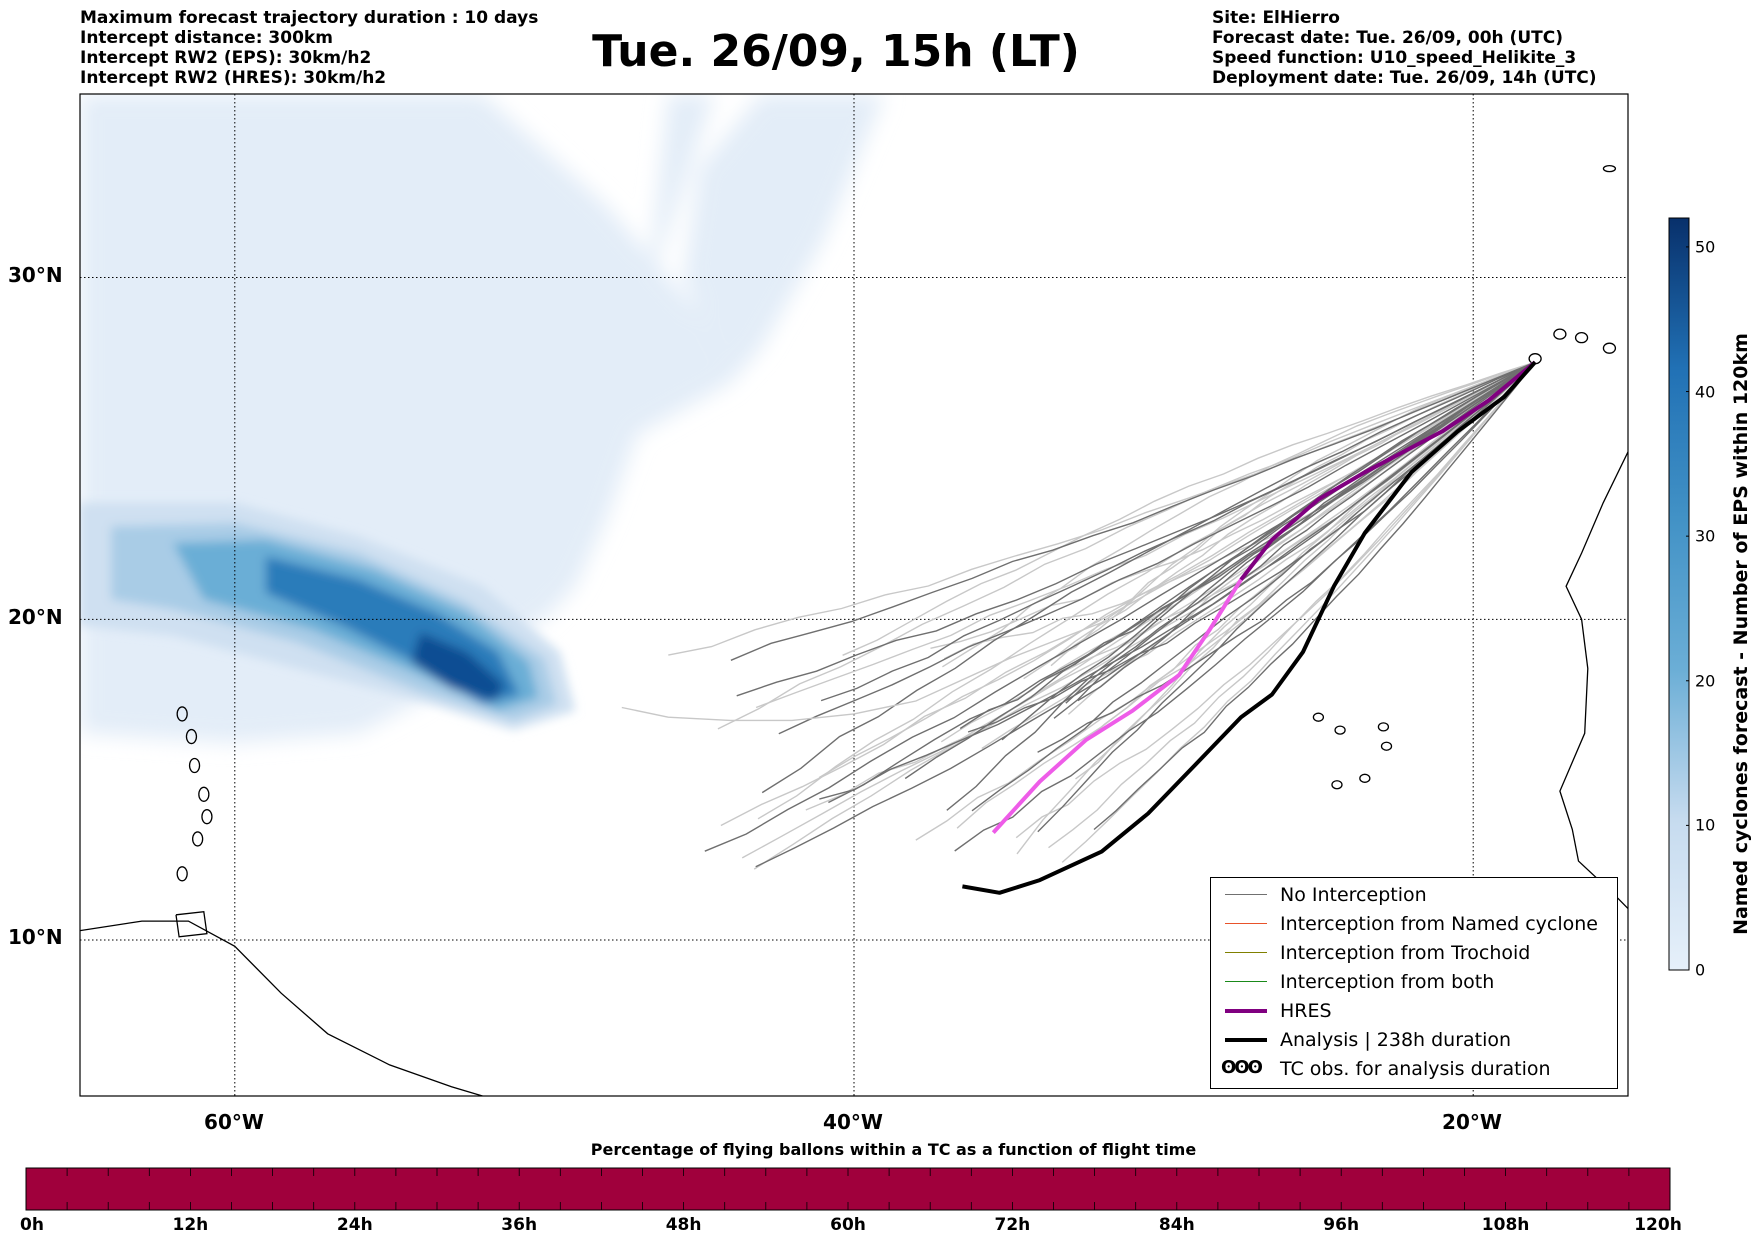  Describe the element at coordinates (1341, 1225) in the screenshot. I see `flight-time-tick-label: 96h` at that location.